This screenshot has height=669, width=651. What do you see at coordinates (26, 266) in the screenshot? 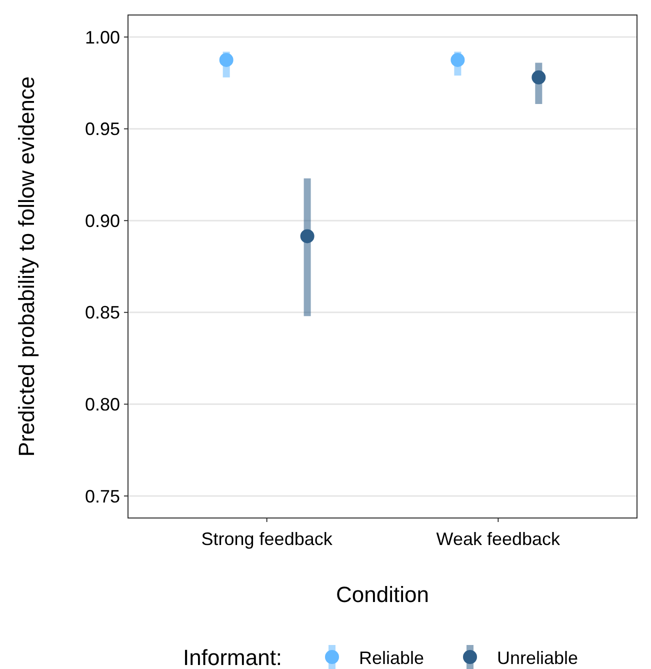
I see `y-axis-title: Predicted probability to follow evidence` at bounding box center [26, 266].